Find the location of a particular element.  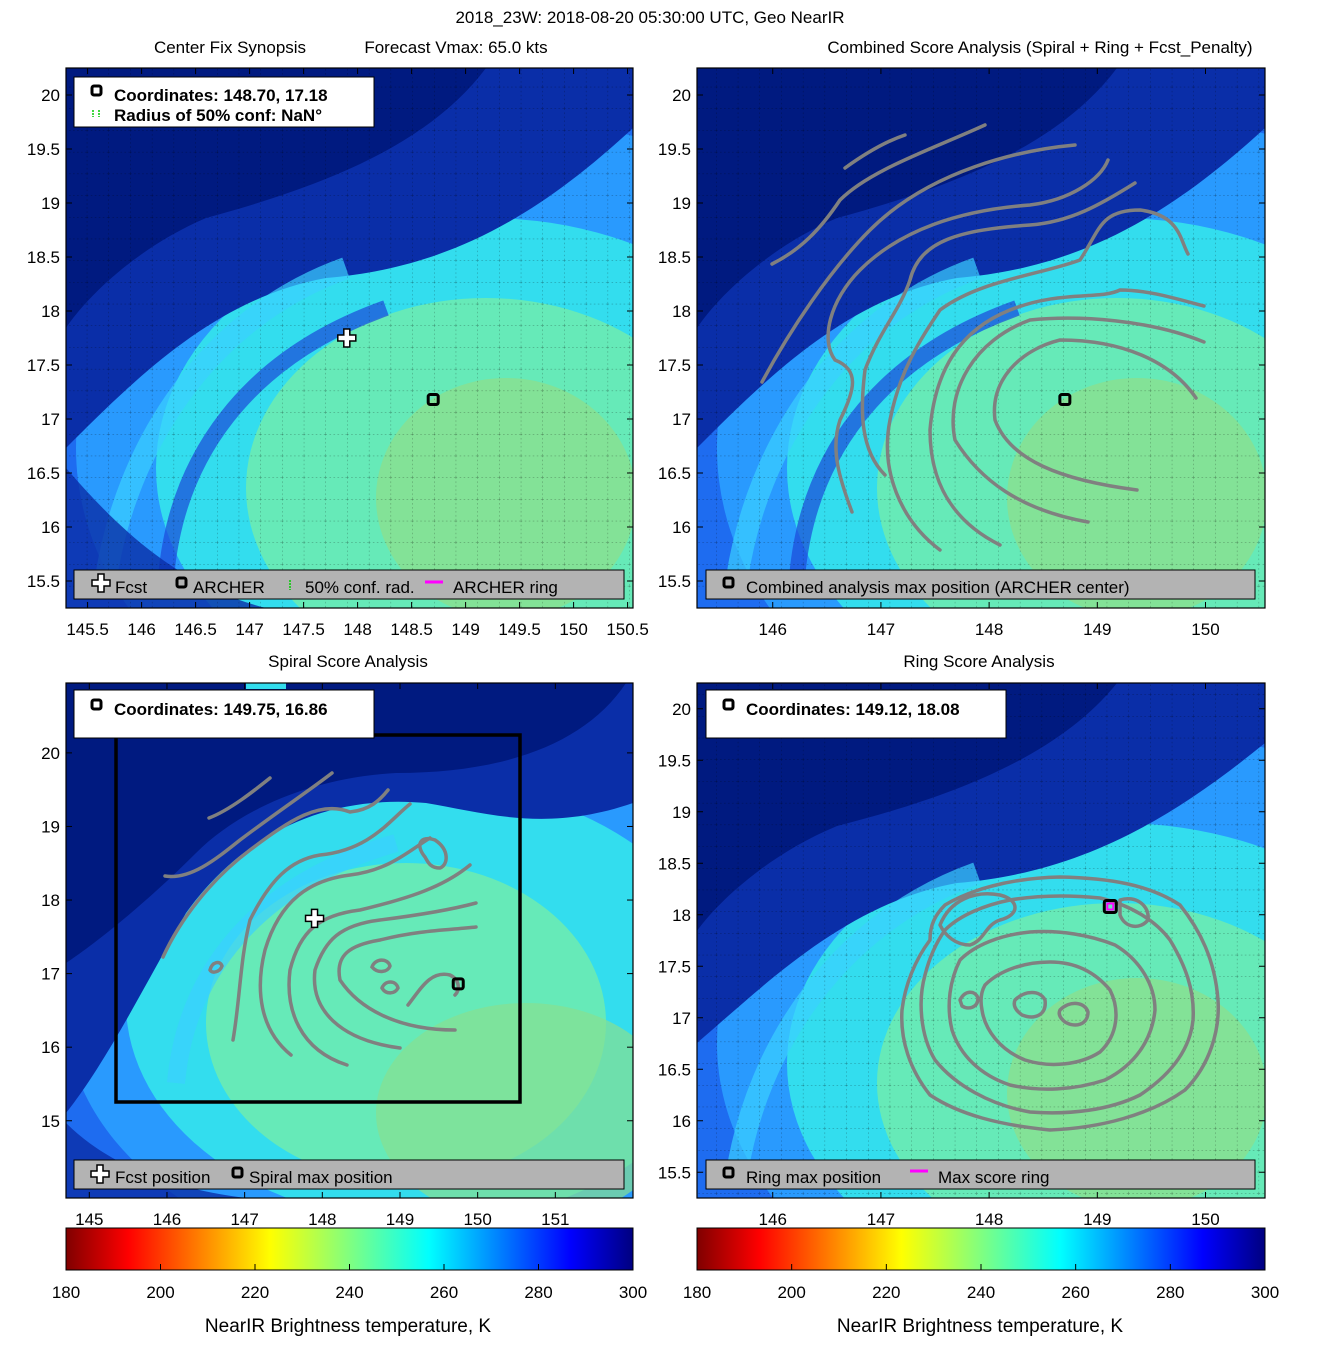

panel-title: Ring Score Analysis is located at coordinates (978, 661).